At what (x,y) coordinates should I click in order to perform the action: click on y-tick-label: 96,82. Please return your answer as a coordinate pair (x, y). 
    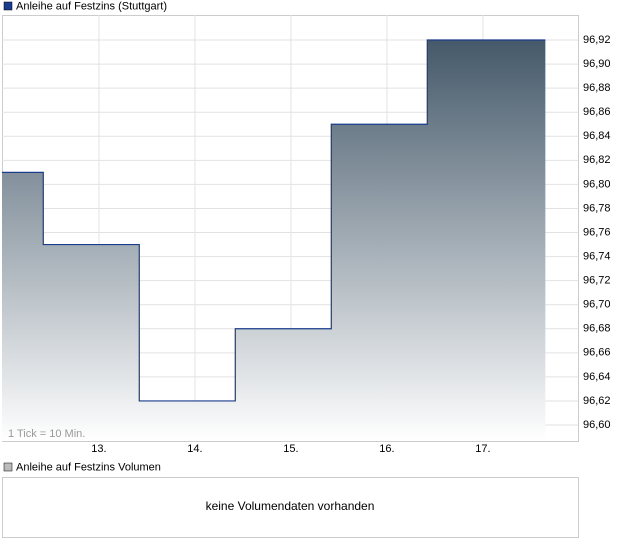
    Looking at the image, I should click on (597, 160).